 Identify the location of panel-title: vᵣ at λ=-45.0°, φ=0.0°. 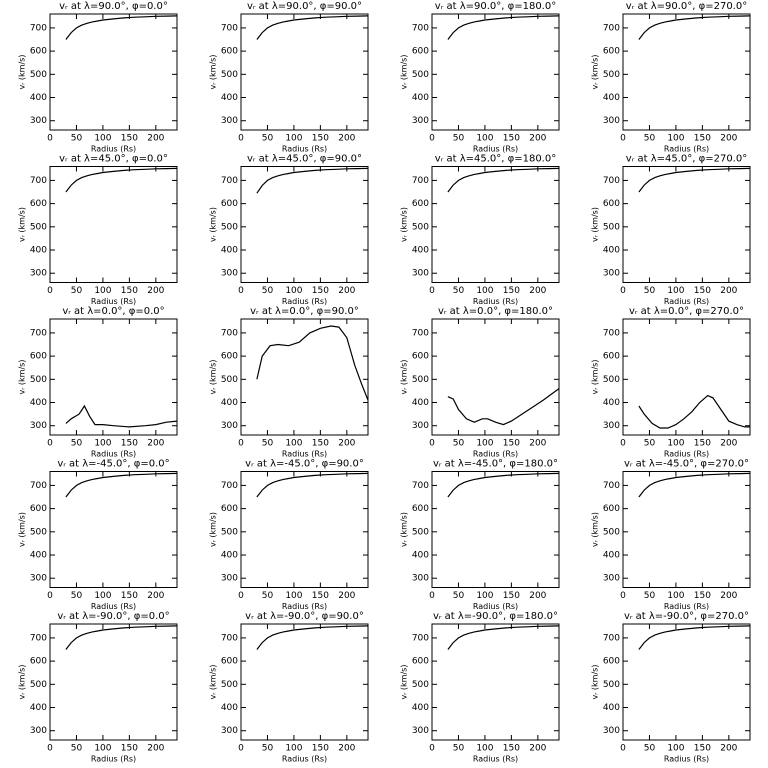
(113, 464).